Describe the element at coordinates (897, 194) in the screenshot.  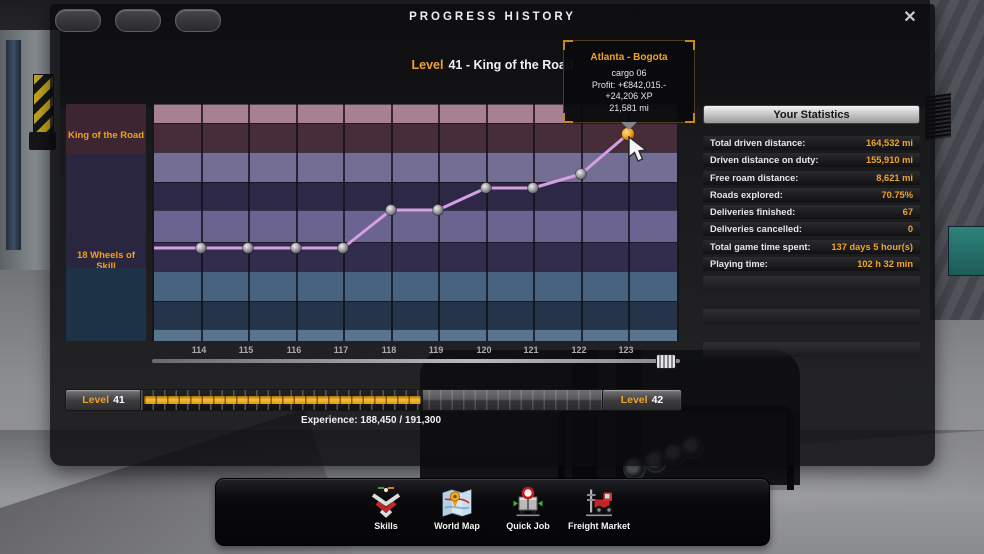
I see `stat-value: 70.75%` at that location.